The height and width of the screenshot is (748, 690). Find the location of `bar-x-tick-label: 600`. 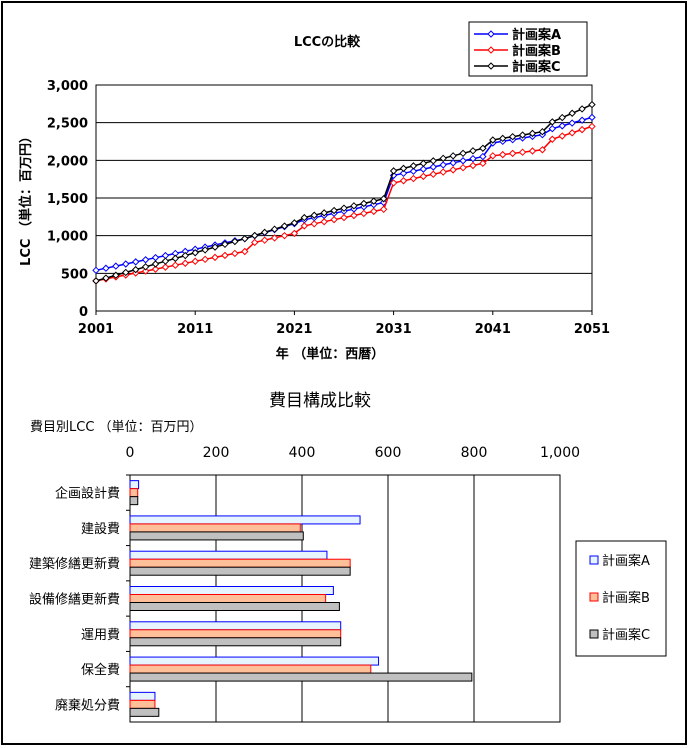

bar-x-tick-label: 600 is located at coordinates (388, 453).